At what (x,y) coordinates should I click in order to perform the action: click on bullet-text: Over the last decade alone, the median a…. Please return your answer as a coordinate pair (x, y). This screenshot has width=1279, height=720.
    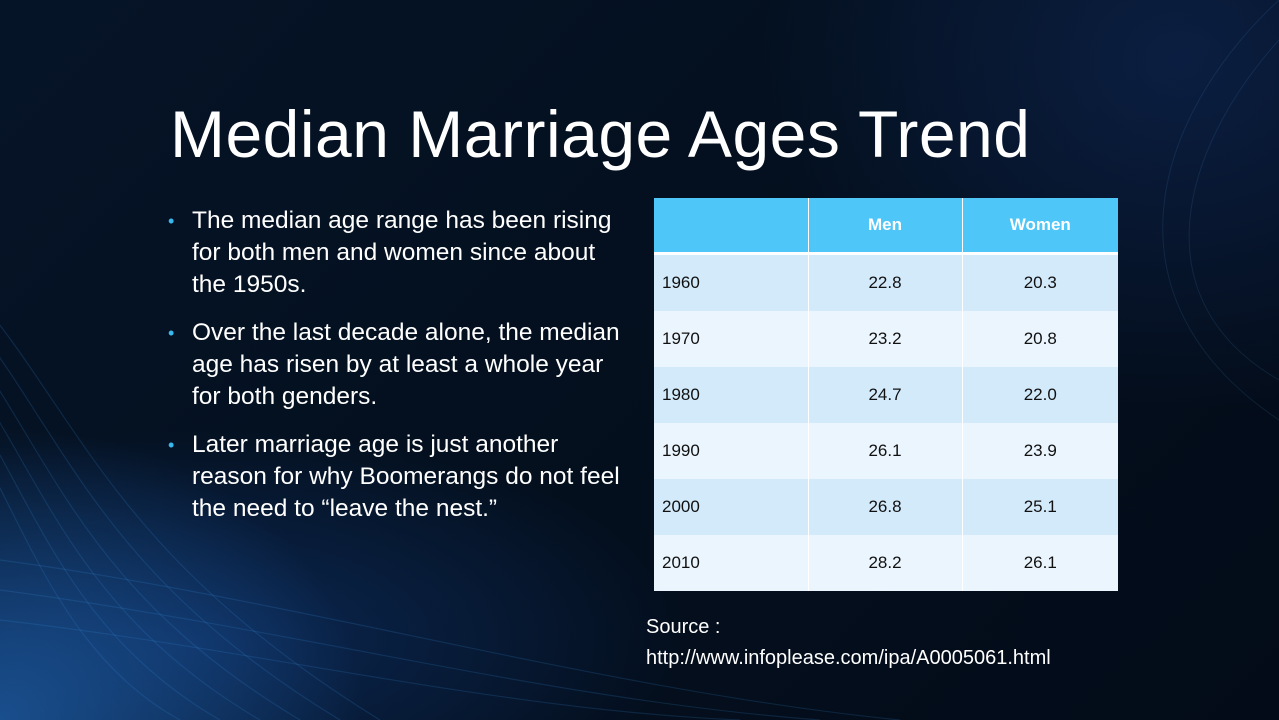
    Looking at the image, I should click on (406, 364).